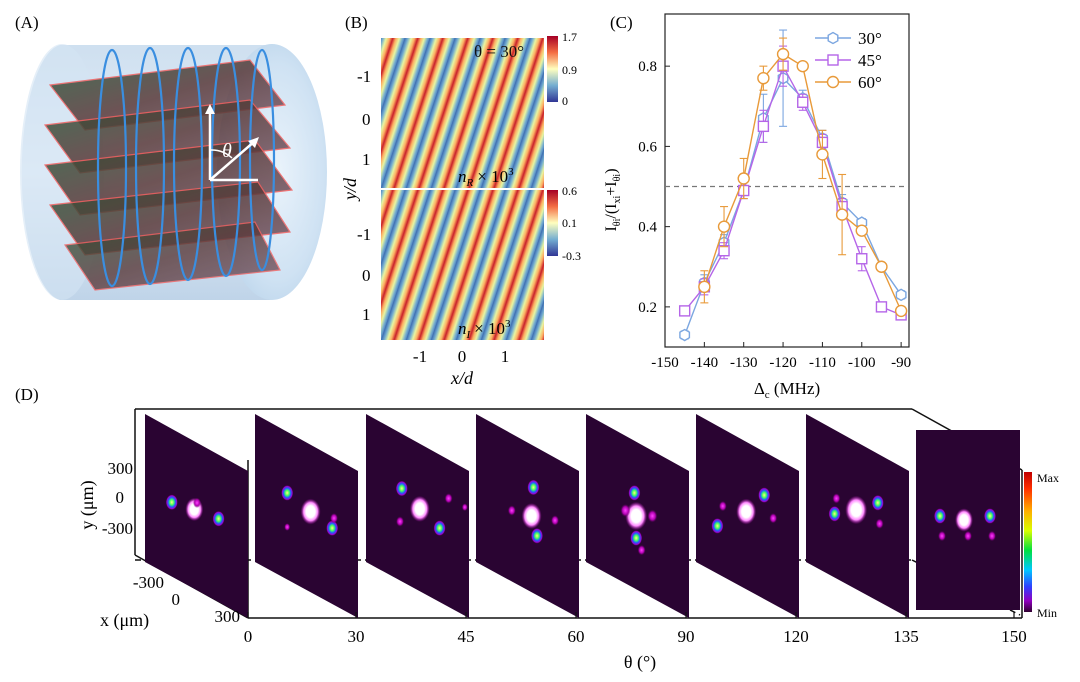 This screenshot has width=1080, height=682. What do you see at coordinates (27, 22) in the screenshot?
I see `panel-a-label: (A)` at bounding box center [27, 22].